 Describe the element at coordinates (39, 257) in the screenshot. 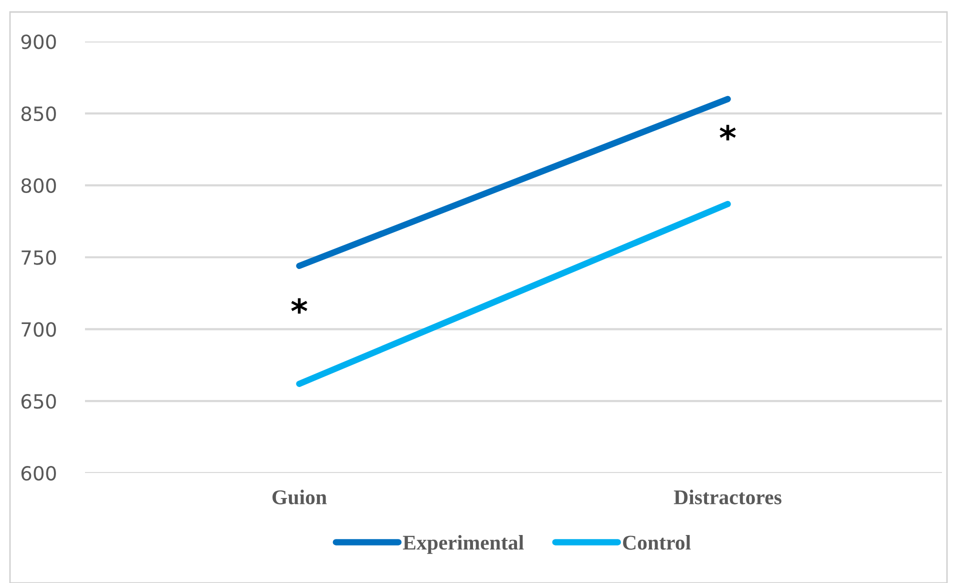

I see `y-tick-label: 750` at that location.